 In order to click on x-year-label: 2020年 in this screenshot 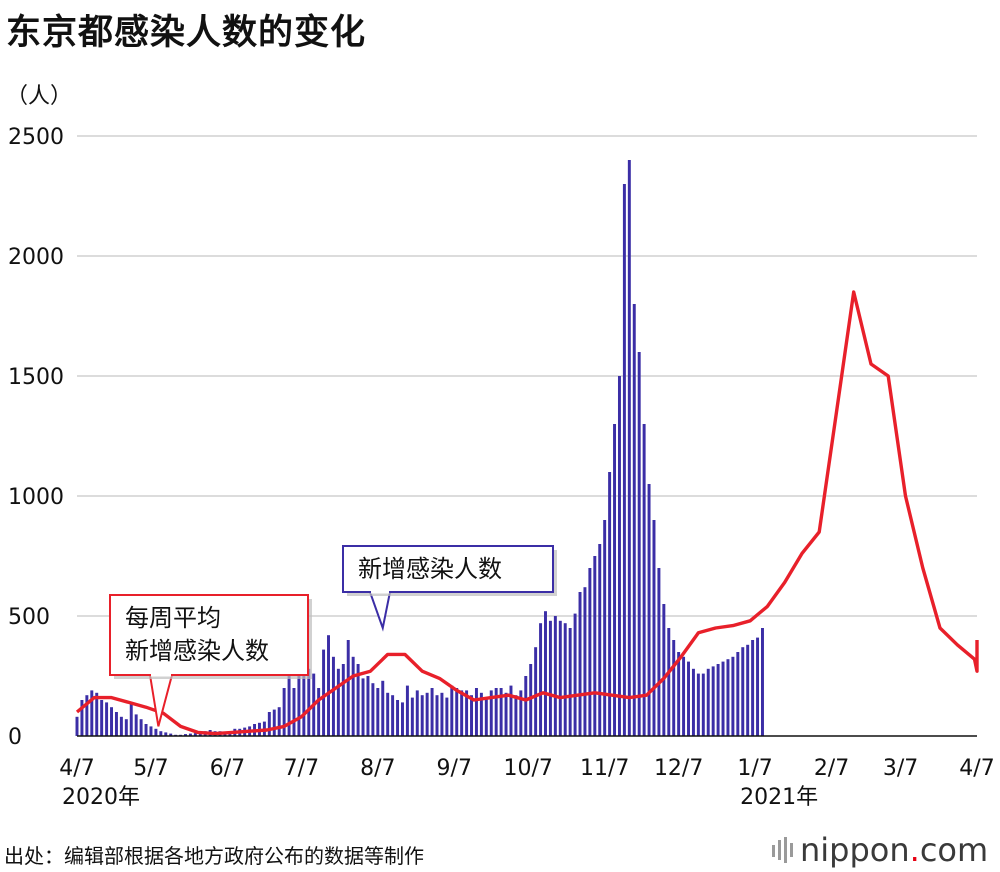, I will do `click(101, 797)`.